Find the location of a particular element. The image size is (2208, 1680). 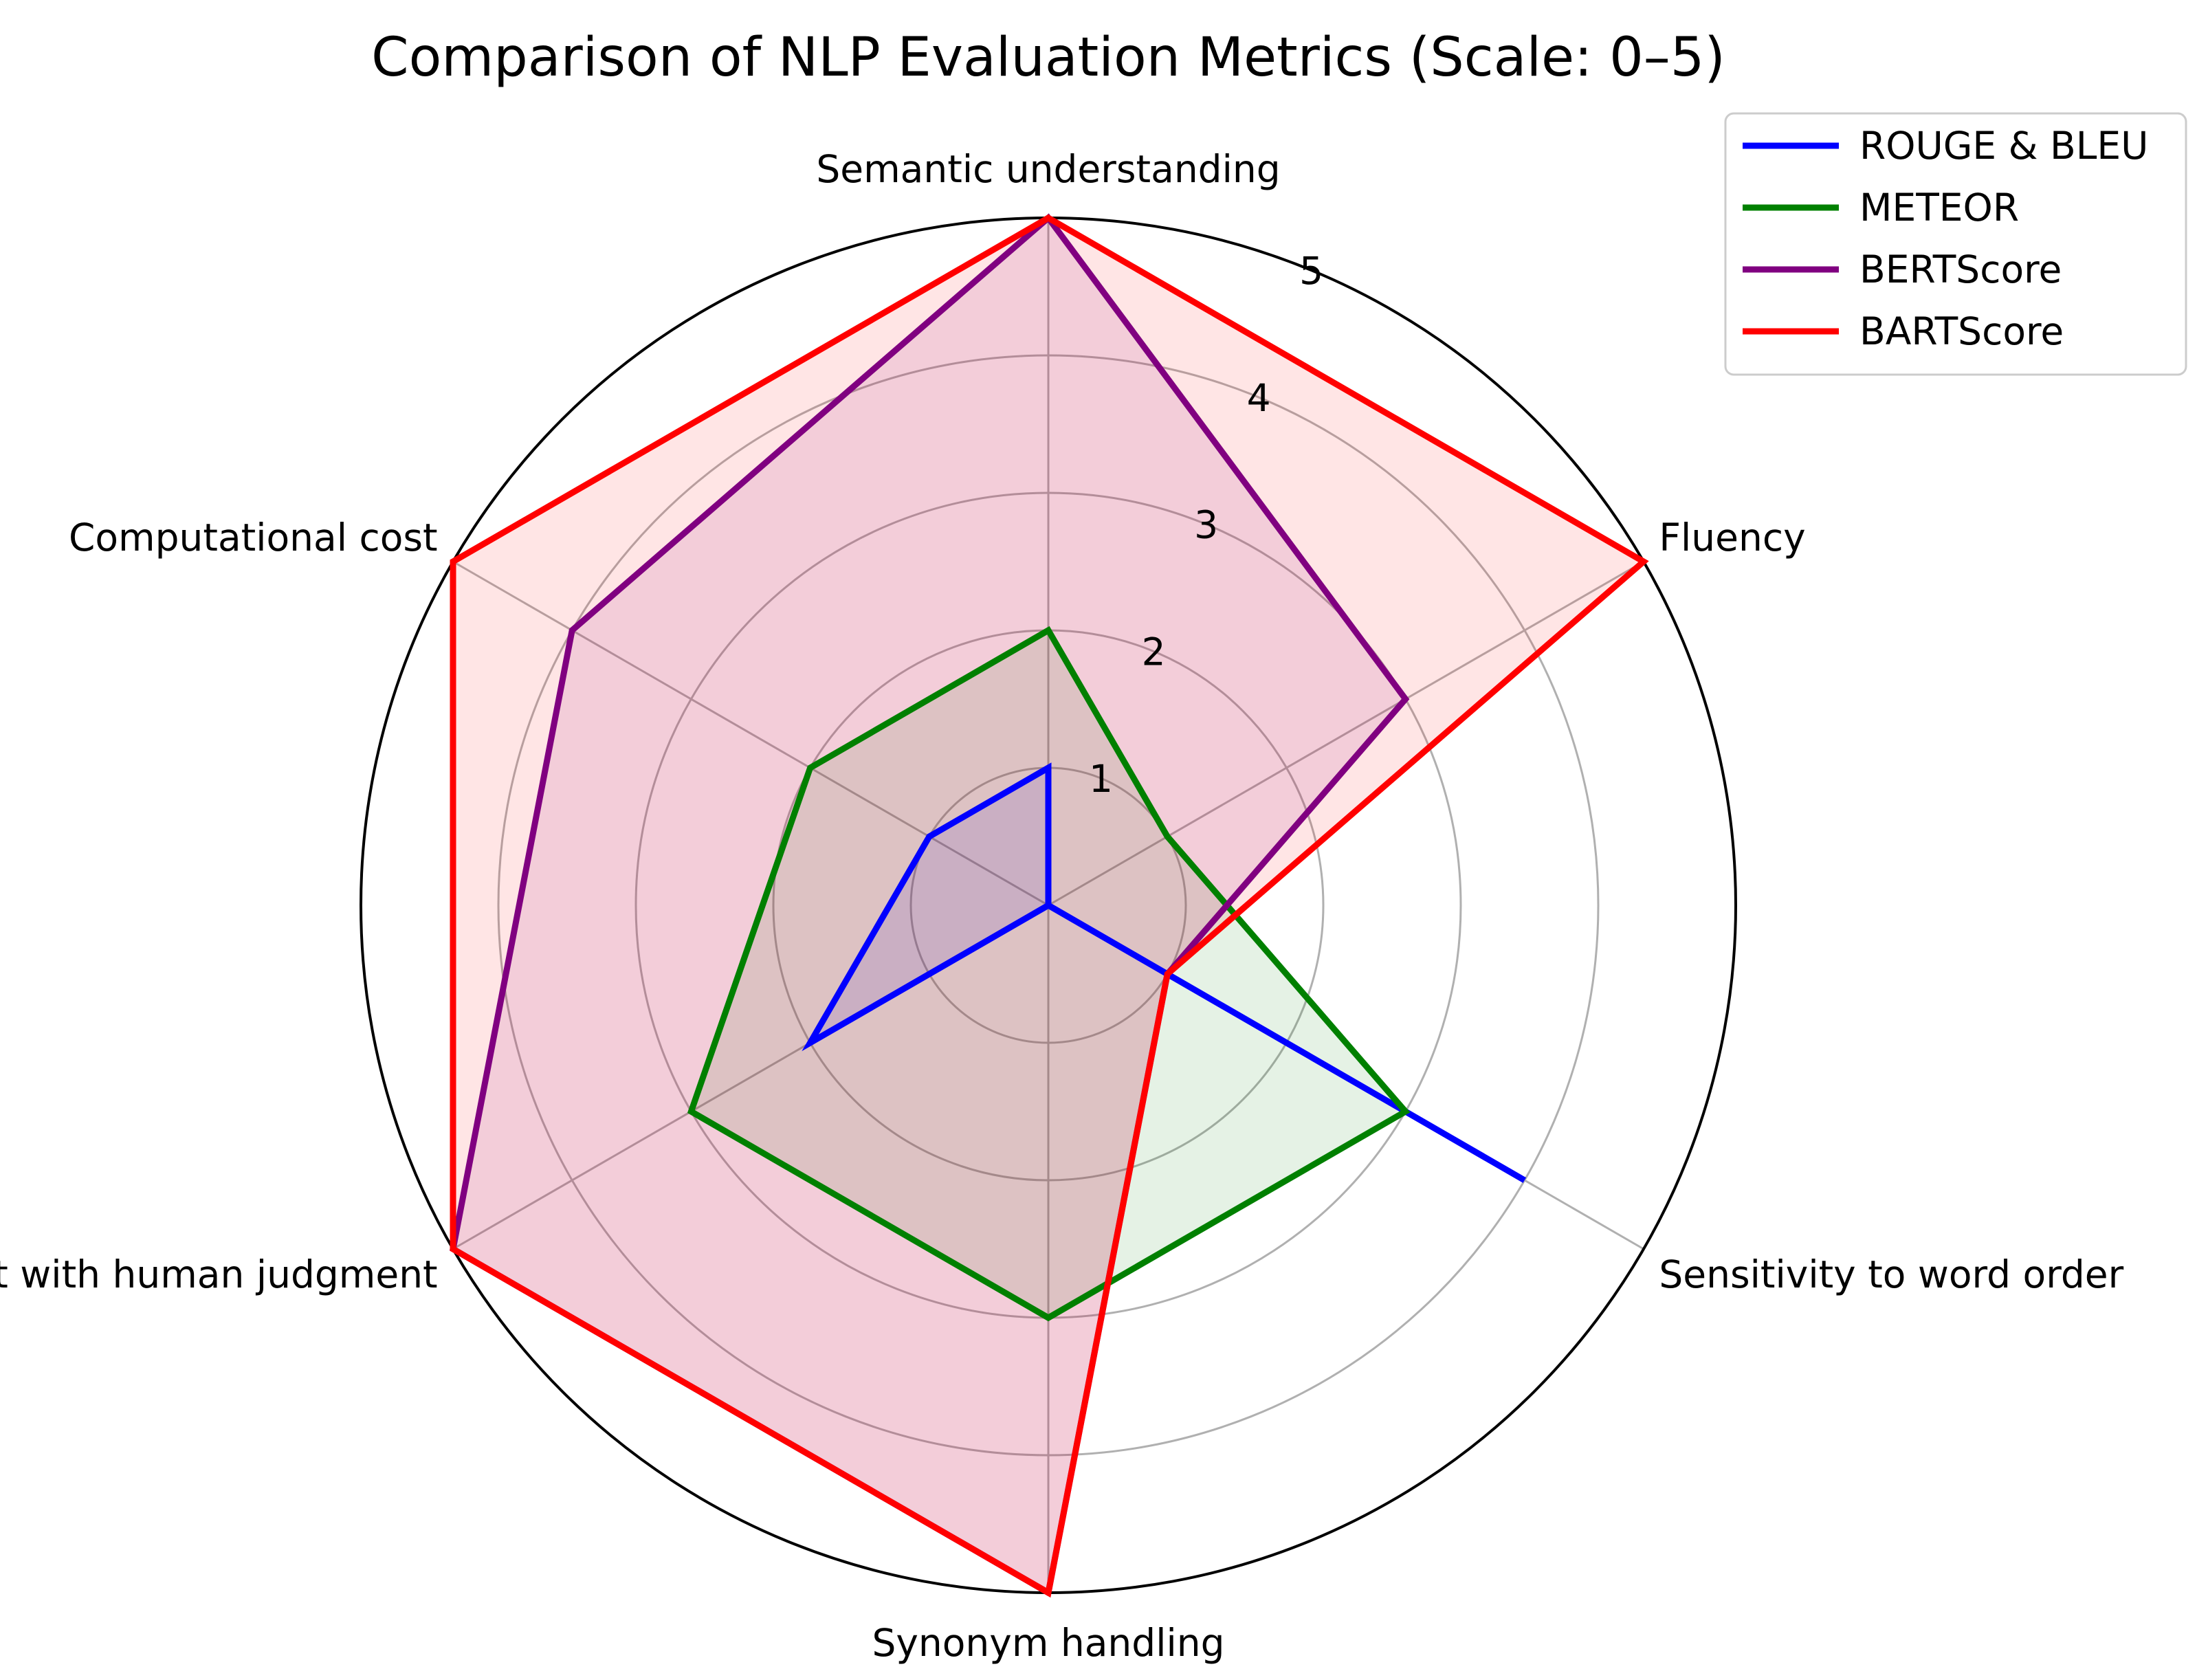

legend-box is located at coordinates (1955, 244).